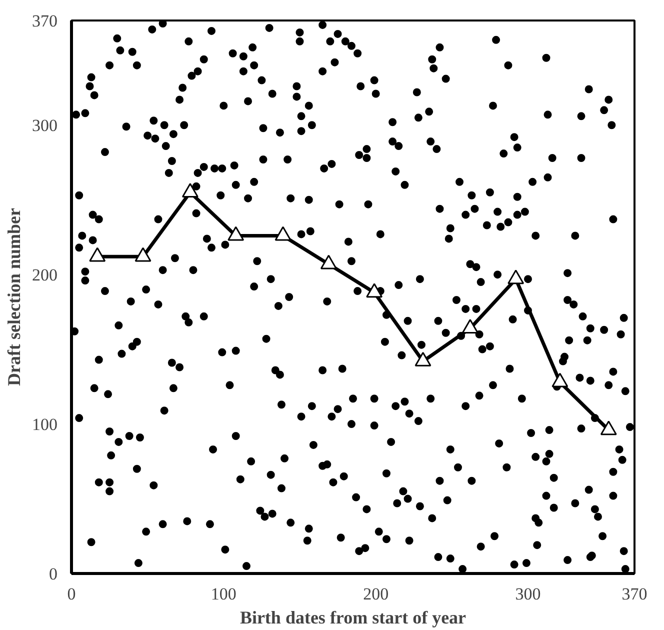  I want to click on y-tick-label: 370, so click(45, 21).